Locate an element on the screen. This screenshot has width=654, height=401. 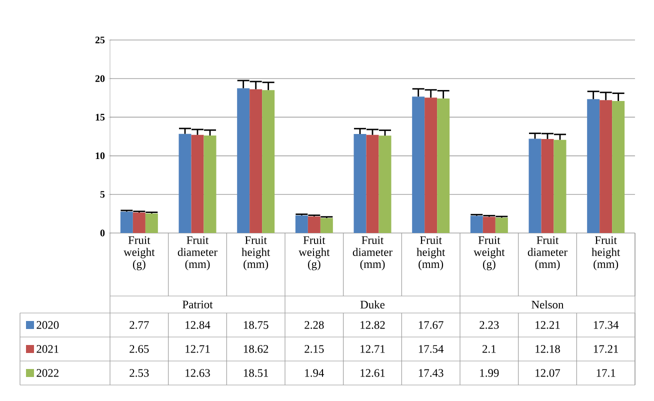
data-label: 2.53 is located at coordinates (139, 373).